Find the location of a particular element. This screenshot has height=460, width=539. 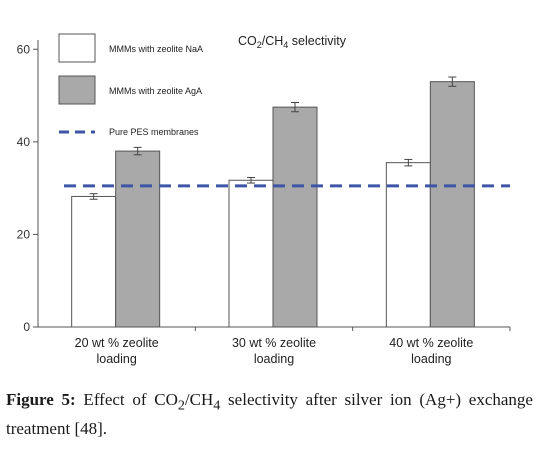

legend-swatch-aga is located at coordinates (77, 90).